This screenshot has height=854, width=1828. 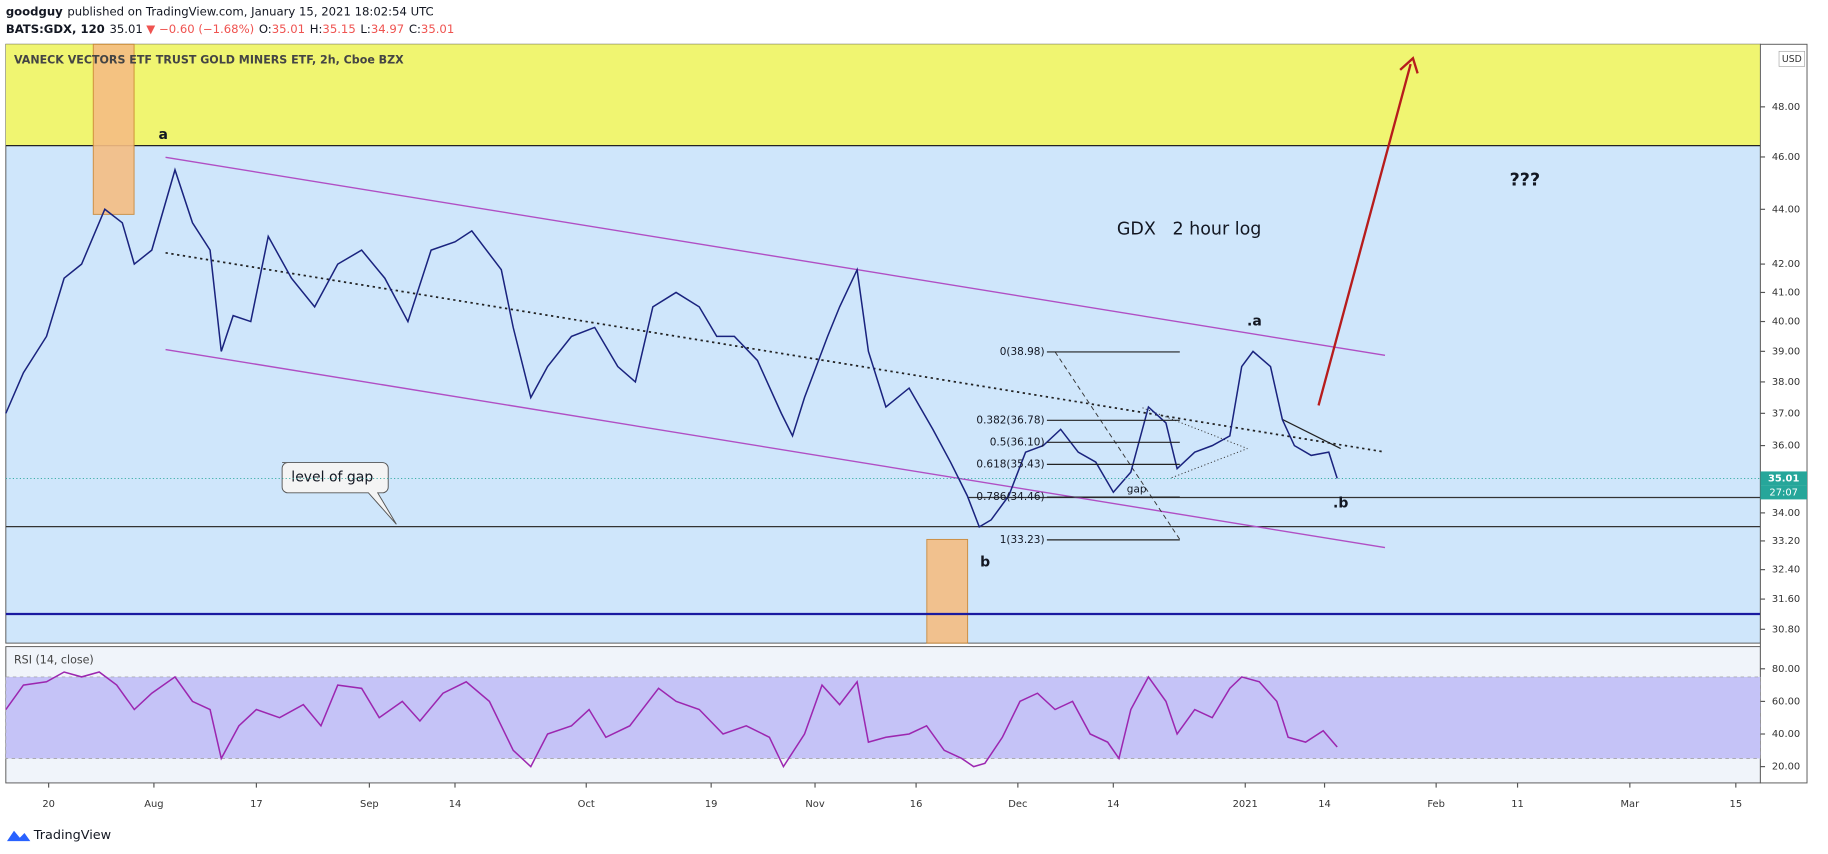 I want to click on currency: USD, so click(x=1792, y=59).